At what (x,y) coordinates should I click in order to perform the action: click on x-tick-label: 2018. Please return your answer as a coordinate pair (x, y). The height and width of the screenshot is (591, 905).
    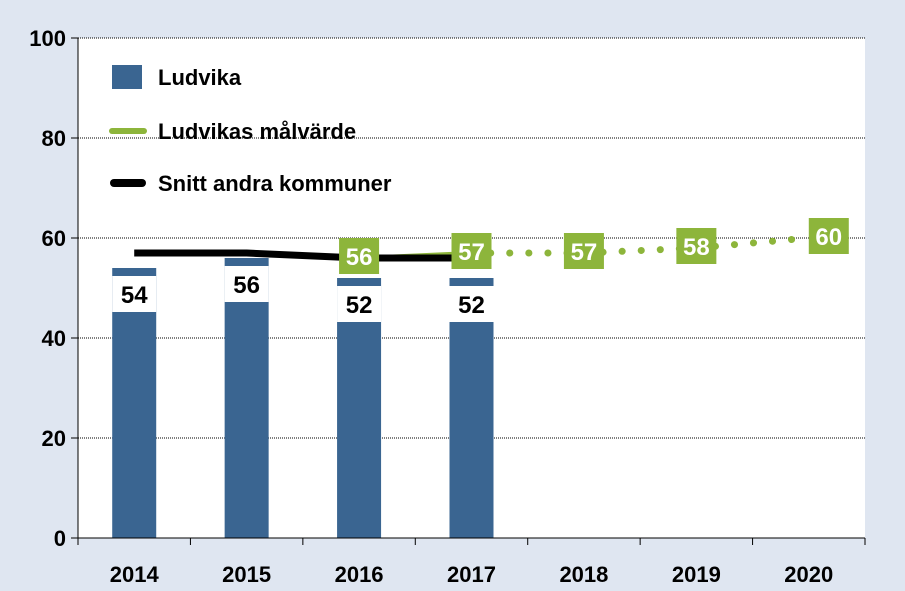
    Looking at the image, I should click on (583, 574).